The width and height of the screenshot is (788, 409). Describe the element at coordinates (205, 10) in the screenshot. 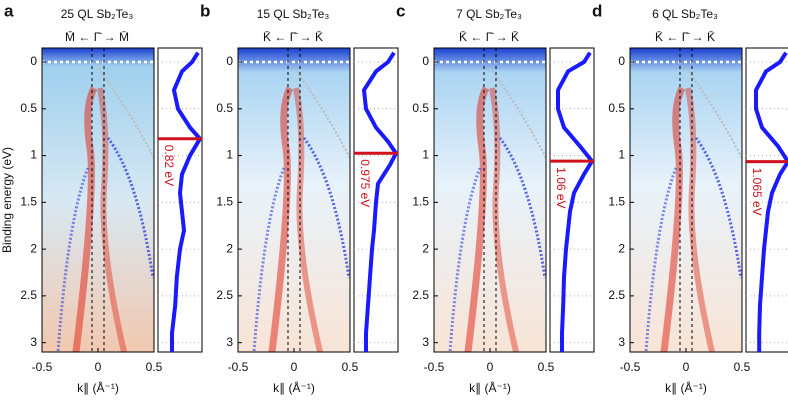

I see `panel-letter: b` at that location.